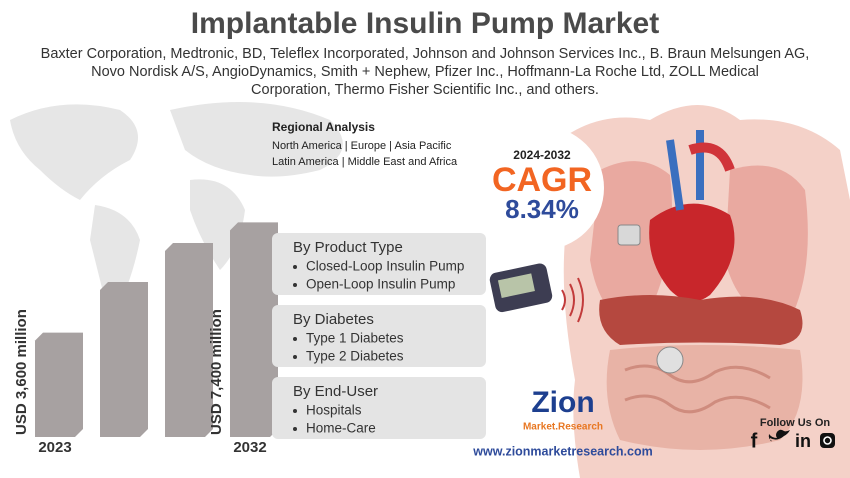 The height and width of the screenshot is (478, 850). I want to click on twitter-icon, so click(779, 435).